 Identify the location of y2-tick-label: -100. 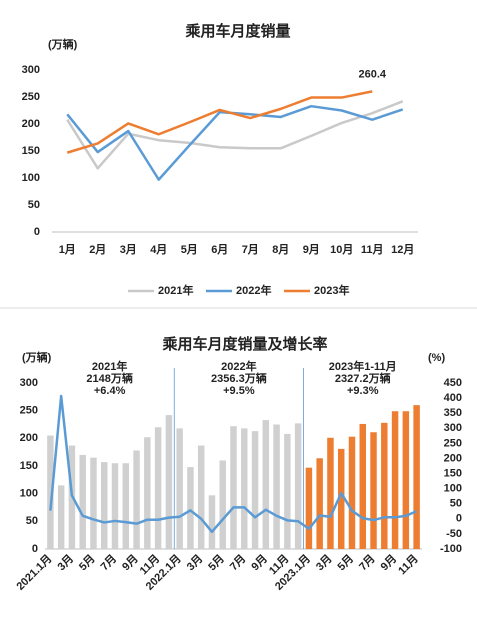
(451, 549).